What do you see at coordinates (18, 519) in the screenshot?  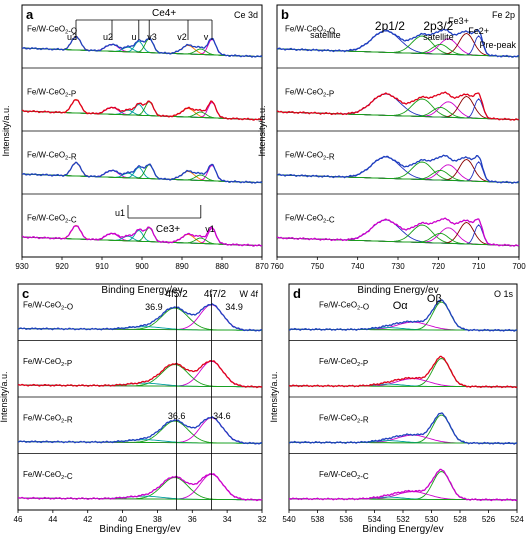 I see `x-tick-label: 46` at bounding box center [18, 519].